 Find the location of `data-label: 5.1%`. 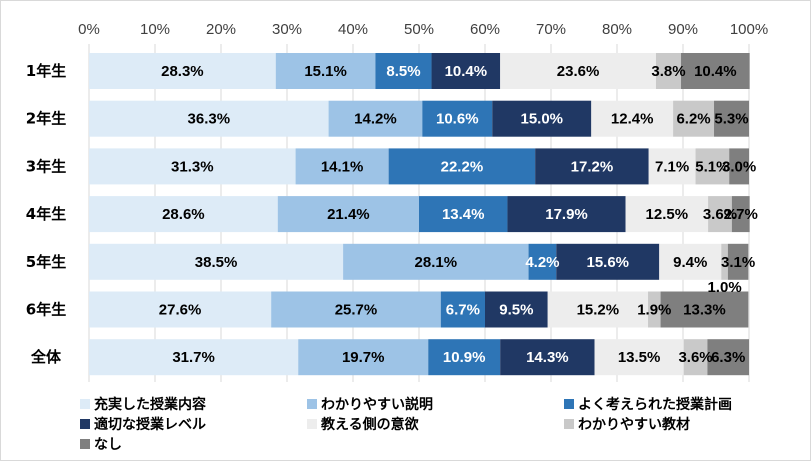

data-label: 5.1% is located at coordinates (712, 166).